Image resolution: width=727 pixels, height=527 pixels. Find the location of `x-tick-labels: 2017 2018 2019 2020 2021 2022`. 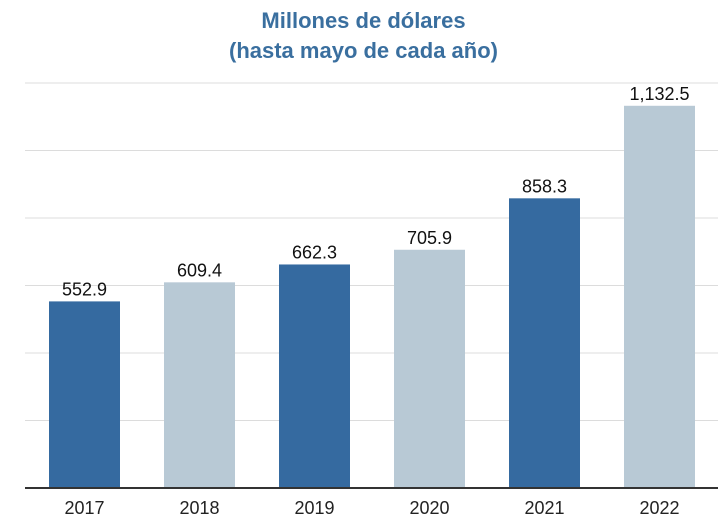

x-tick-labels: 2017 2018 2019 2020 2021 2022 is located at coordinates (371, 508).